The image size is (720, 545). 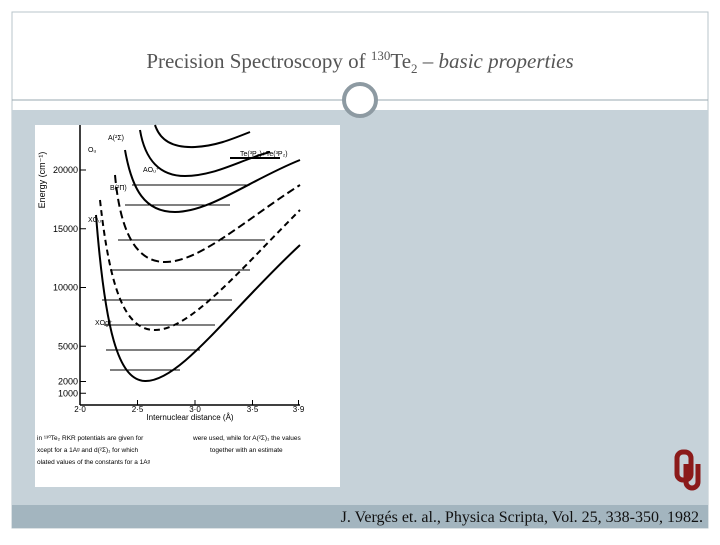 I want to click on caption-line: olated values of the constants for a 1Aᵍ, so click(x=94, y=462).